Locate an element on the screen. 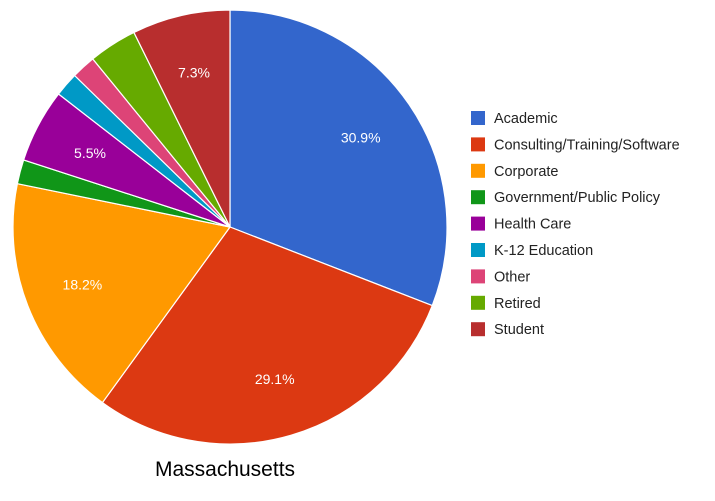 The height and width of the screenshot is (501, 715). legend-item: Retired is located at coordinates (506, 303).